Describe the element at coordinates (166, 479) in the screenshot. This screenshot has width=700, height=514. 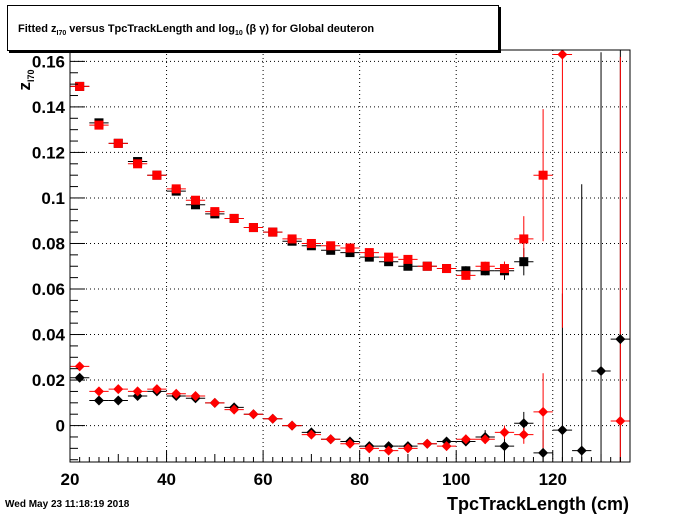
I see `x-tick-label: 40` at that location.